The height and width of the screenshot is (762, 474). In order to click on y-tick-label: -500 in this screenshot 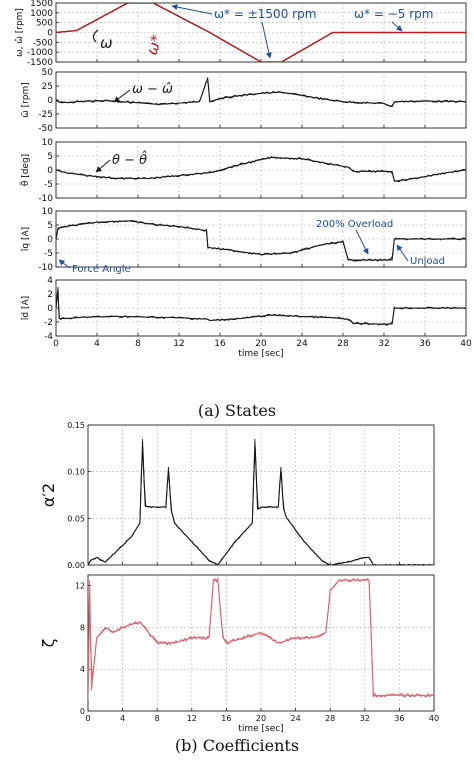, I will do `click(43, 43)`.